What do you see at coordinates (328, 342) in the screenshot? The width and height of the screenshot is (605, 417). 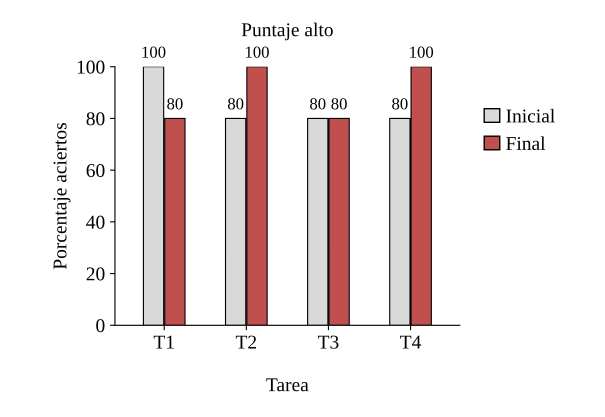 I see `x-tick-label: T3` at bounding box center [328, 342].